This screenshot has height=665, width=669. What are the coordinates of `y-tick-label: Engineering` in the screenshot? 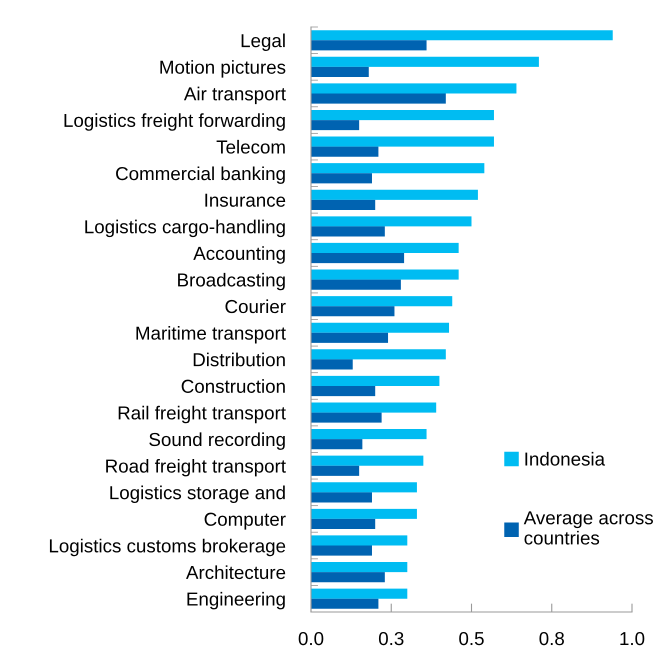 It's located at (236, 601).